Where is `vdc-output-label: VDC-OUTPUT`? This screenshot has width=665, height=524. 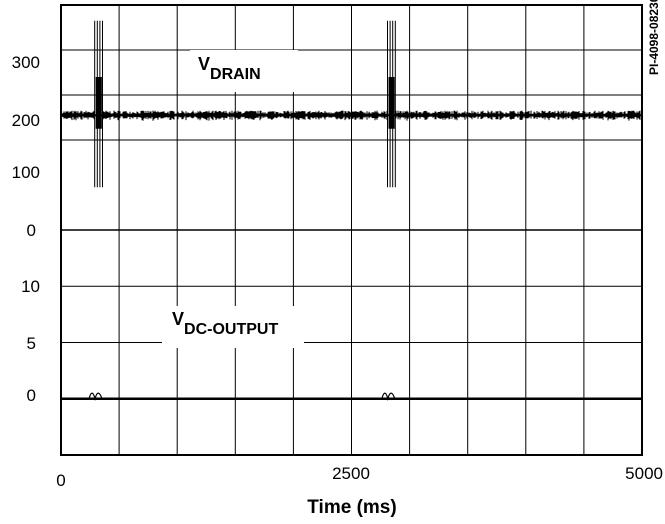 vdc-output-label: VDC-OUTPUT is located at coordinates (233, 327).